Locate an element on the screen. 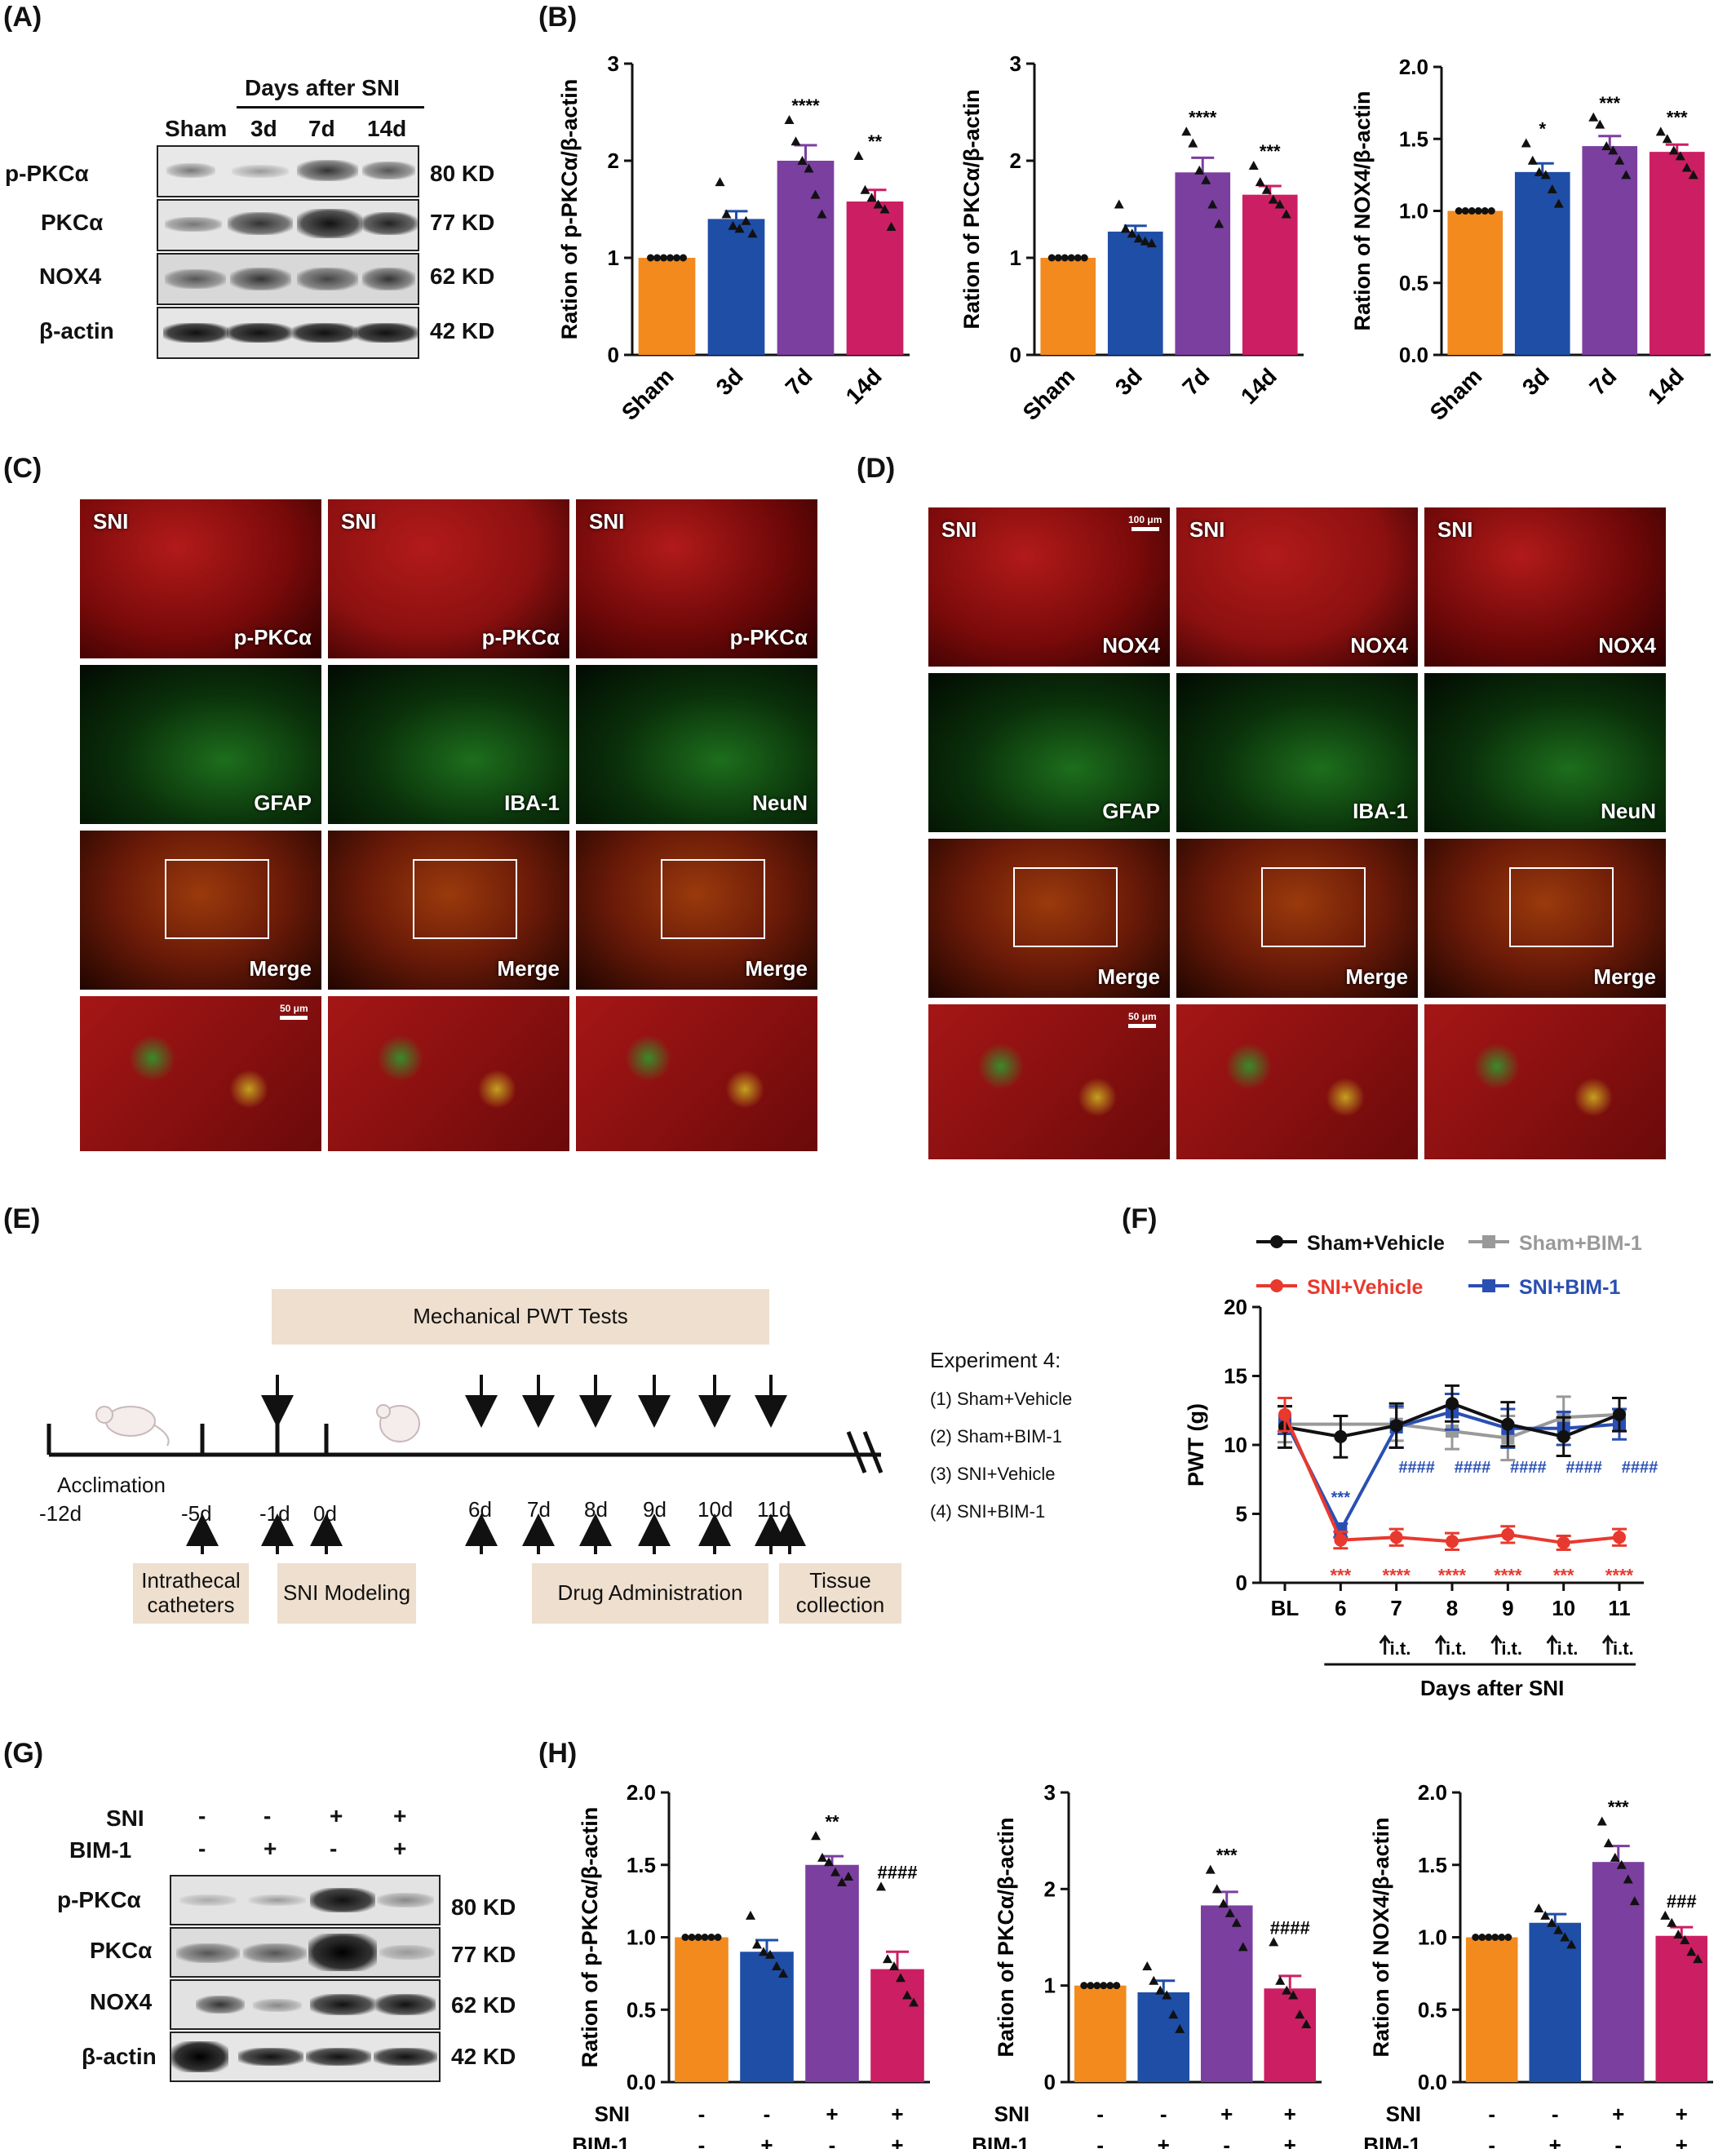  x-tick-label: 9 is located at coordinates (1507, 1608).